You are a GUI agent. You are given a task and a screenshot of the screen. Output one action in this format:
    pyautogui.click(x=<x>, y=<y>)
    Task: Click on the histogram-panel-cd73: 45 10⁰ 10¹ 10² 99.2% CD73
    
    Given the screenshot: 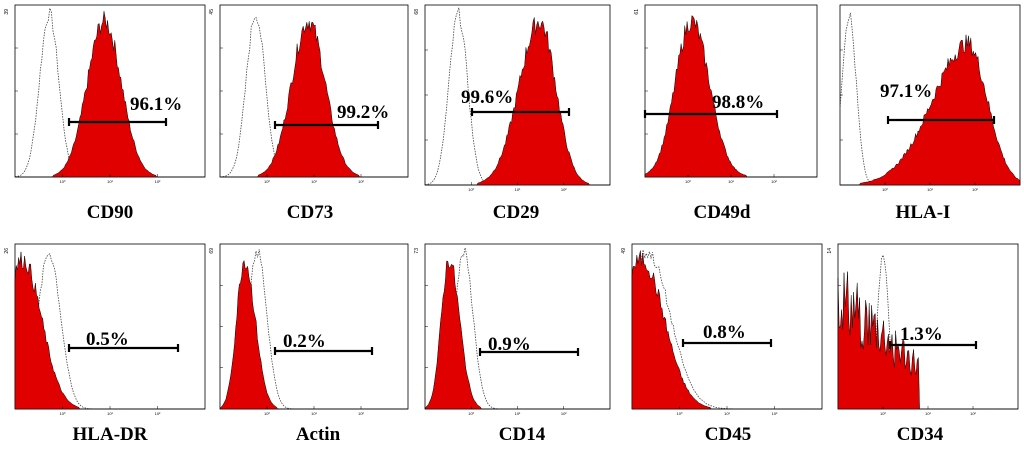 What is the action you would take?
    pyautogui.click(x=309, y=113)
    